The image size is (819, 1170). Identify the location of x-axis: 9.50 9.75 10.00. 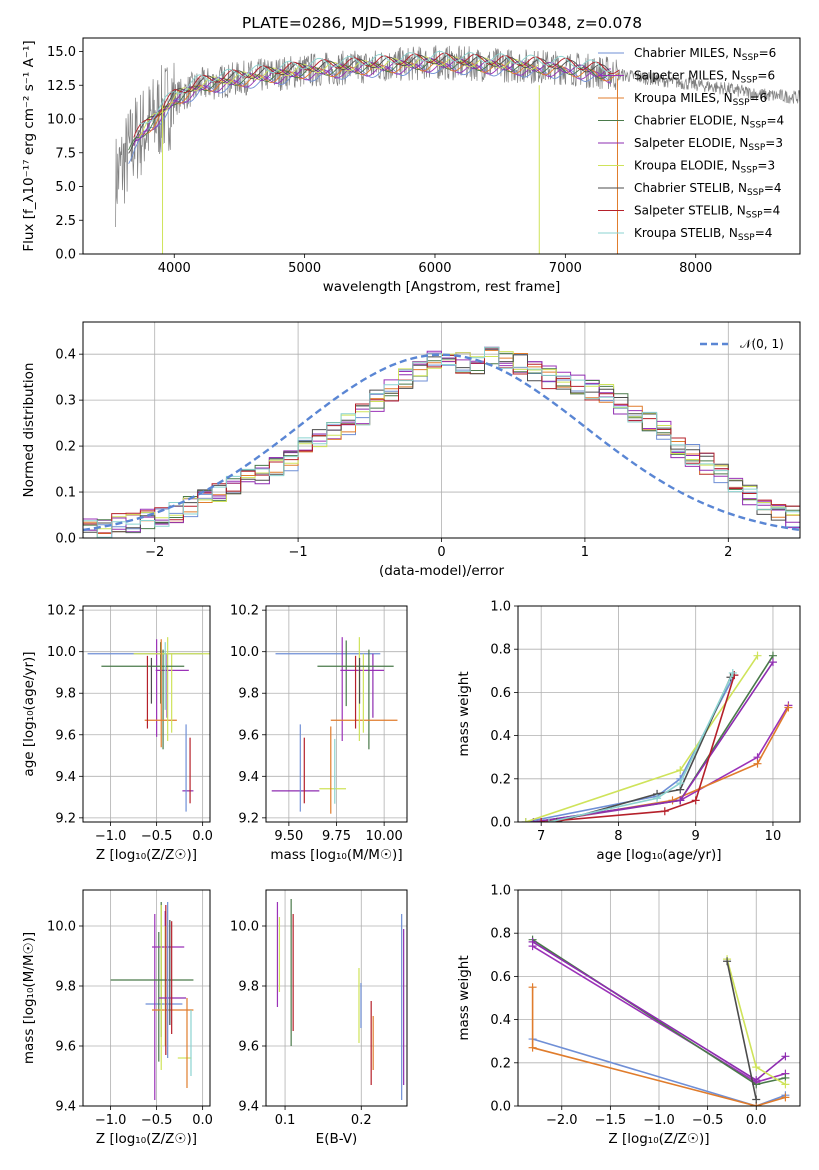
(338, 725).